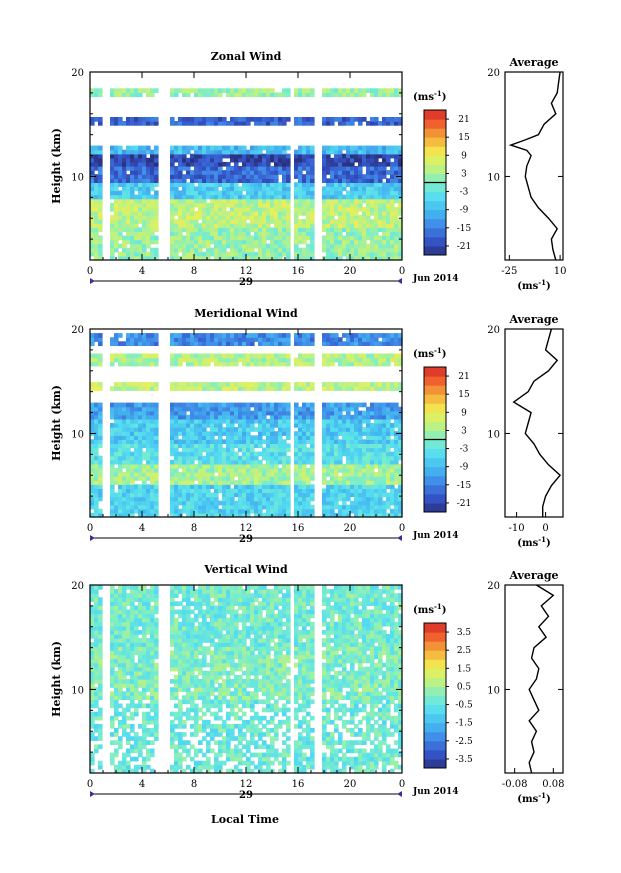 The height and width of the screenshot is (873, 621). Describe the element at coordinates (435, 133) in the screenshot. I see `colorbar-segment` at that location.